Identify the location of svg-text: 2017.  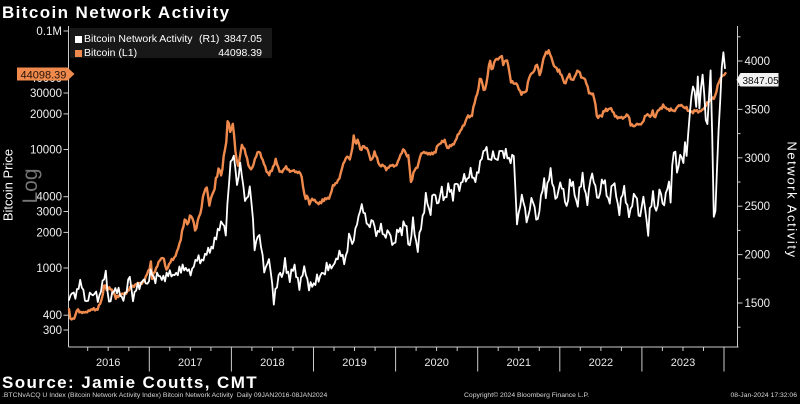
(190, 363).